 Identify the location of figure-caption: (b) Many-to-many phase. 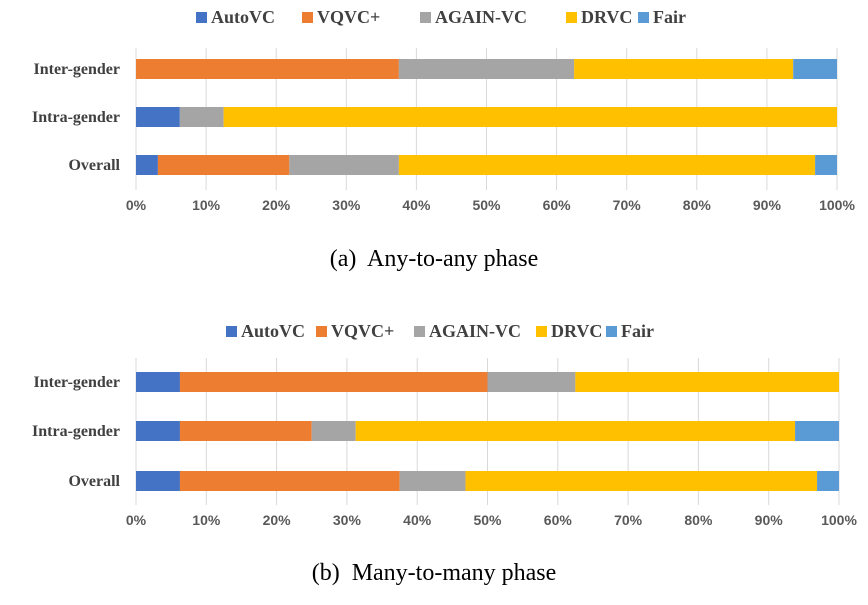
(434, 573).